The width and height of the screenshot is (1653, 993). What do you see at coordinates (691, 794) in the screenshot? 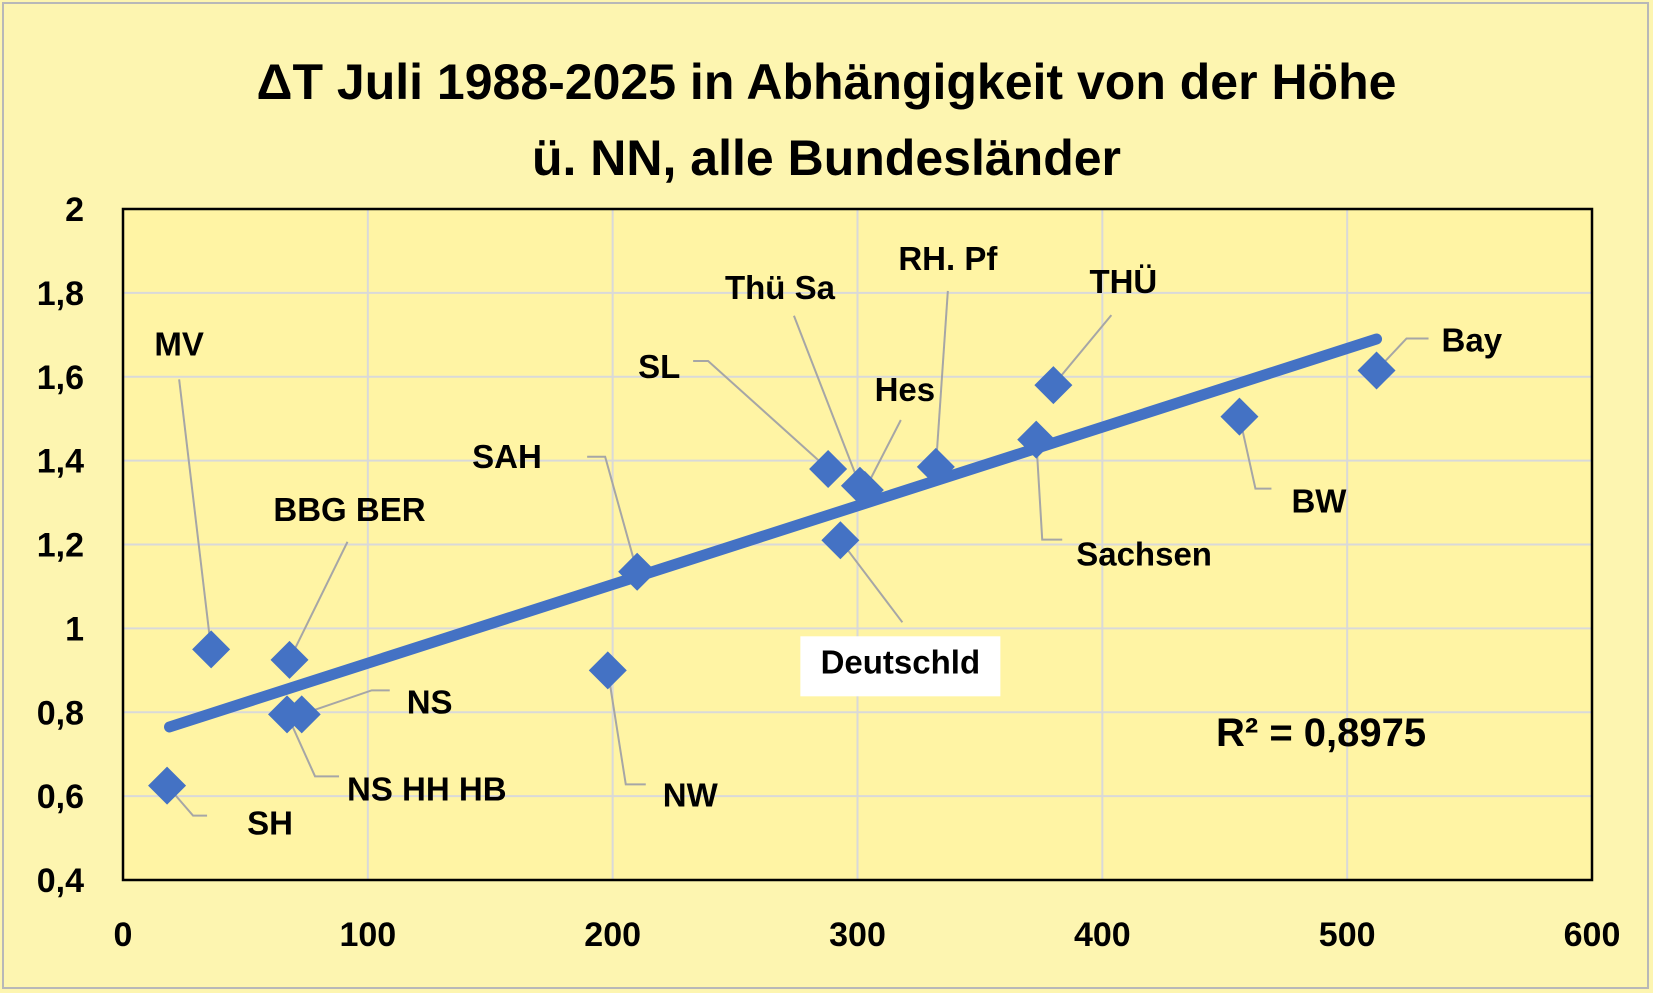
I see `data-label: NW` at bounding box center [691, 794].